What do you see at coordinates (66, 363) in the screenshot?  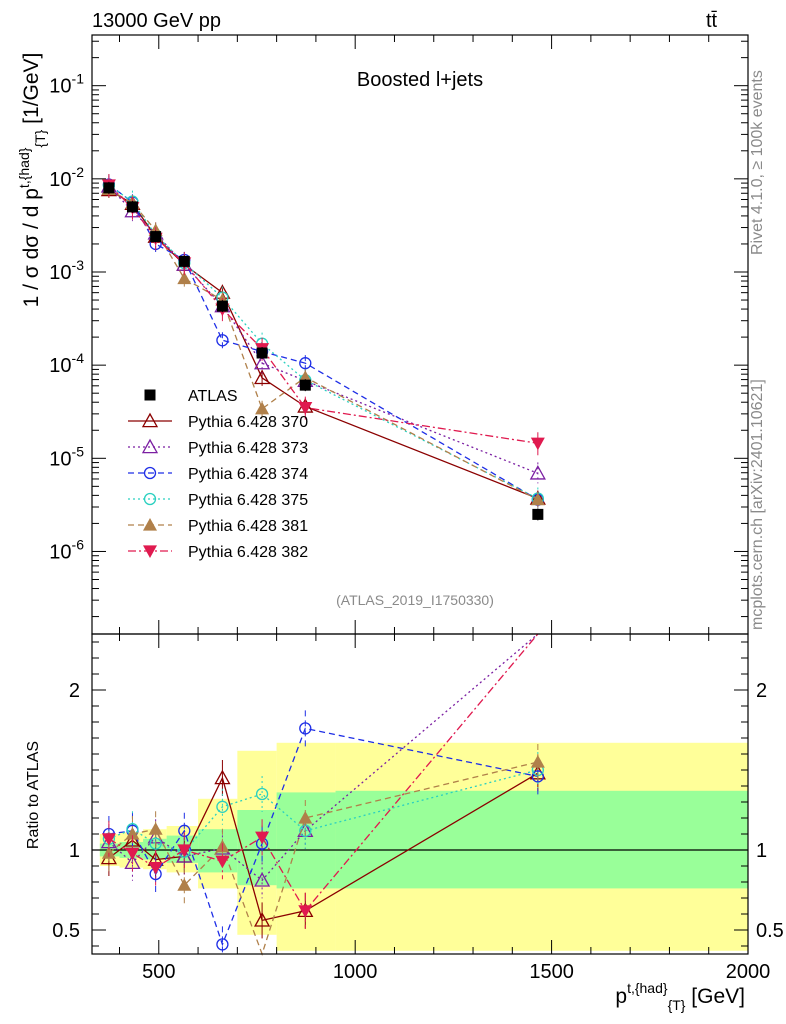 I see `y-tick-label: 10⁻⁴` at bounding box center [66, 363].